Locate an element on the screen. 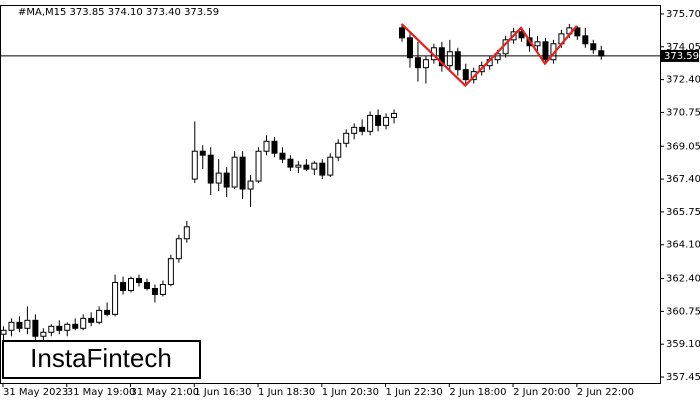  y-tick-label: 367.40 is located at coordinates (683, 179).